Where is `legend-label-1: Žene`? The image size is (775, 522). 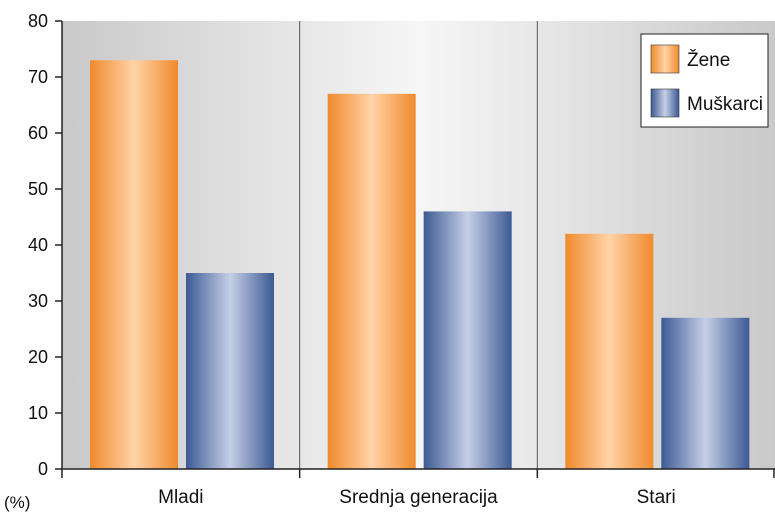
legend-label-1: Žene is located at coordinates (708, 60).